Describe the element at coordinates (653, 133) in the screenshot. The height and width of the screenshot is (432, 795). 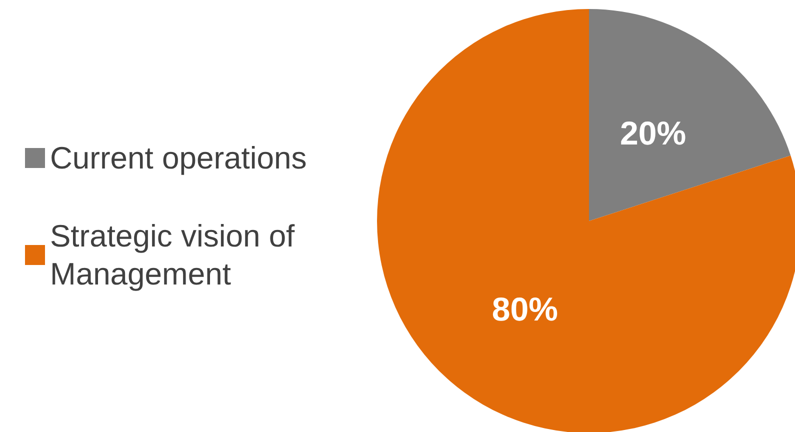
I see `data-label: 20%` at that location.